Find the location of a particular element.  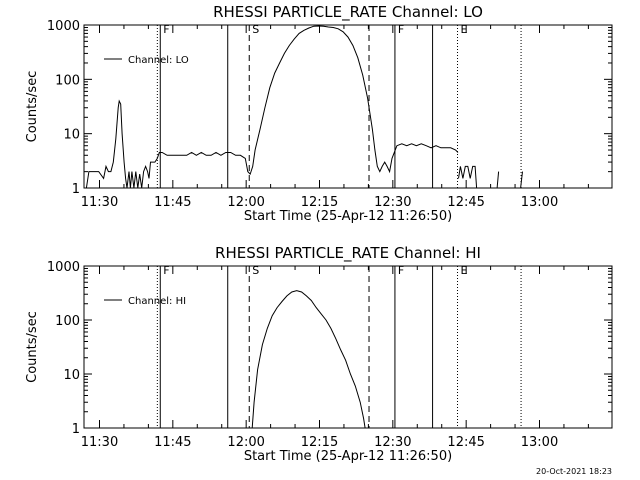

timestamp-footer: 20-Oct-2021 18:23 is located at coordinates (574, 471).